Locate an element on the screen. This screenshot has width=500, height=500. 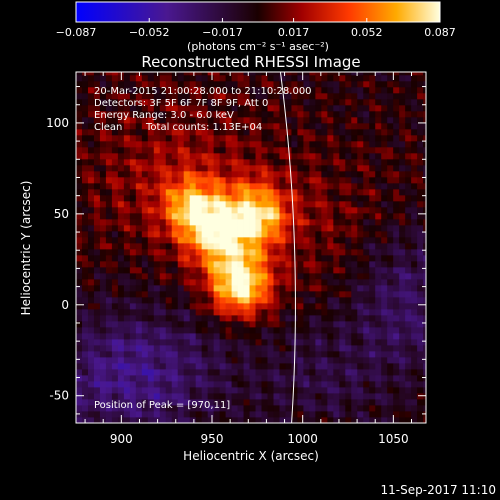
chart-title: Reconstructed RHESSI Image is located at coordinates (250, 62).